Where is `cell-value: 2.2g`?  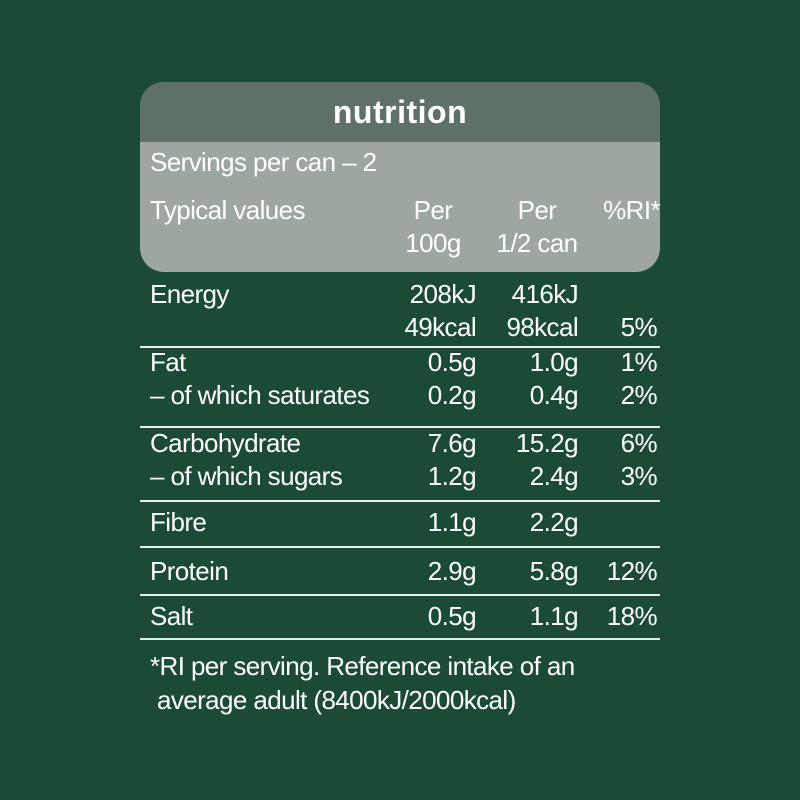 cell-value: 2.2g is located at coordinates (554, 522).